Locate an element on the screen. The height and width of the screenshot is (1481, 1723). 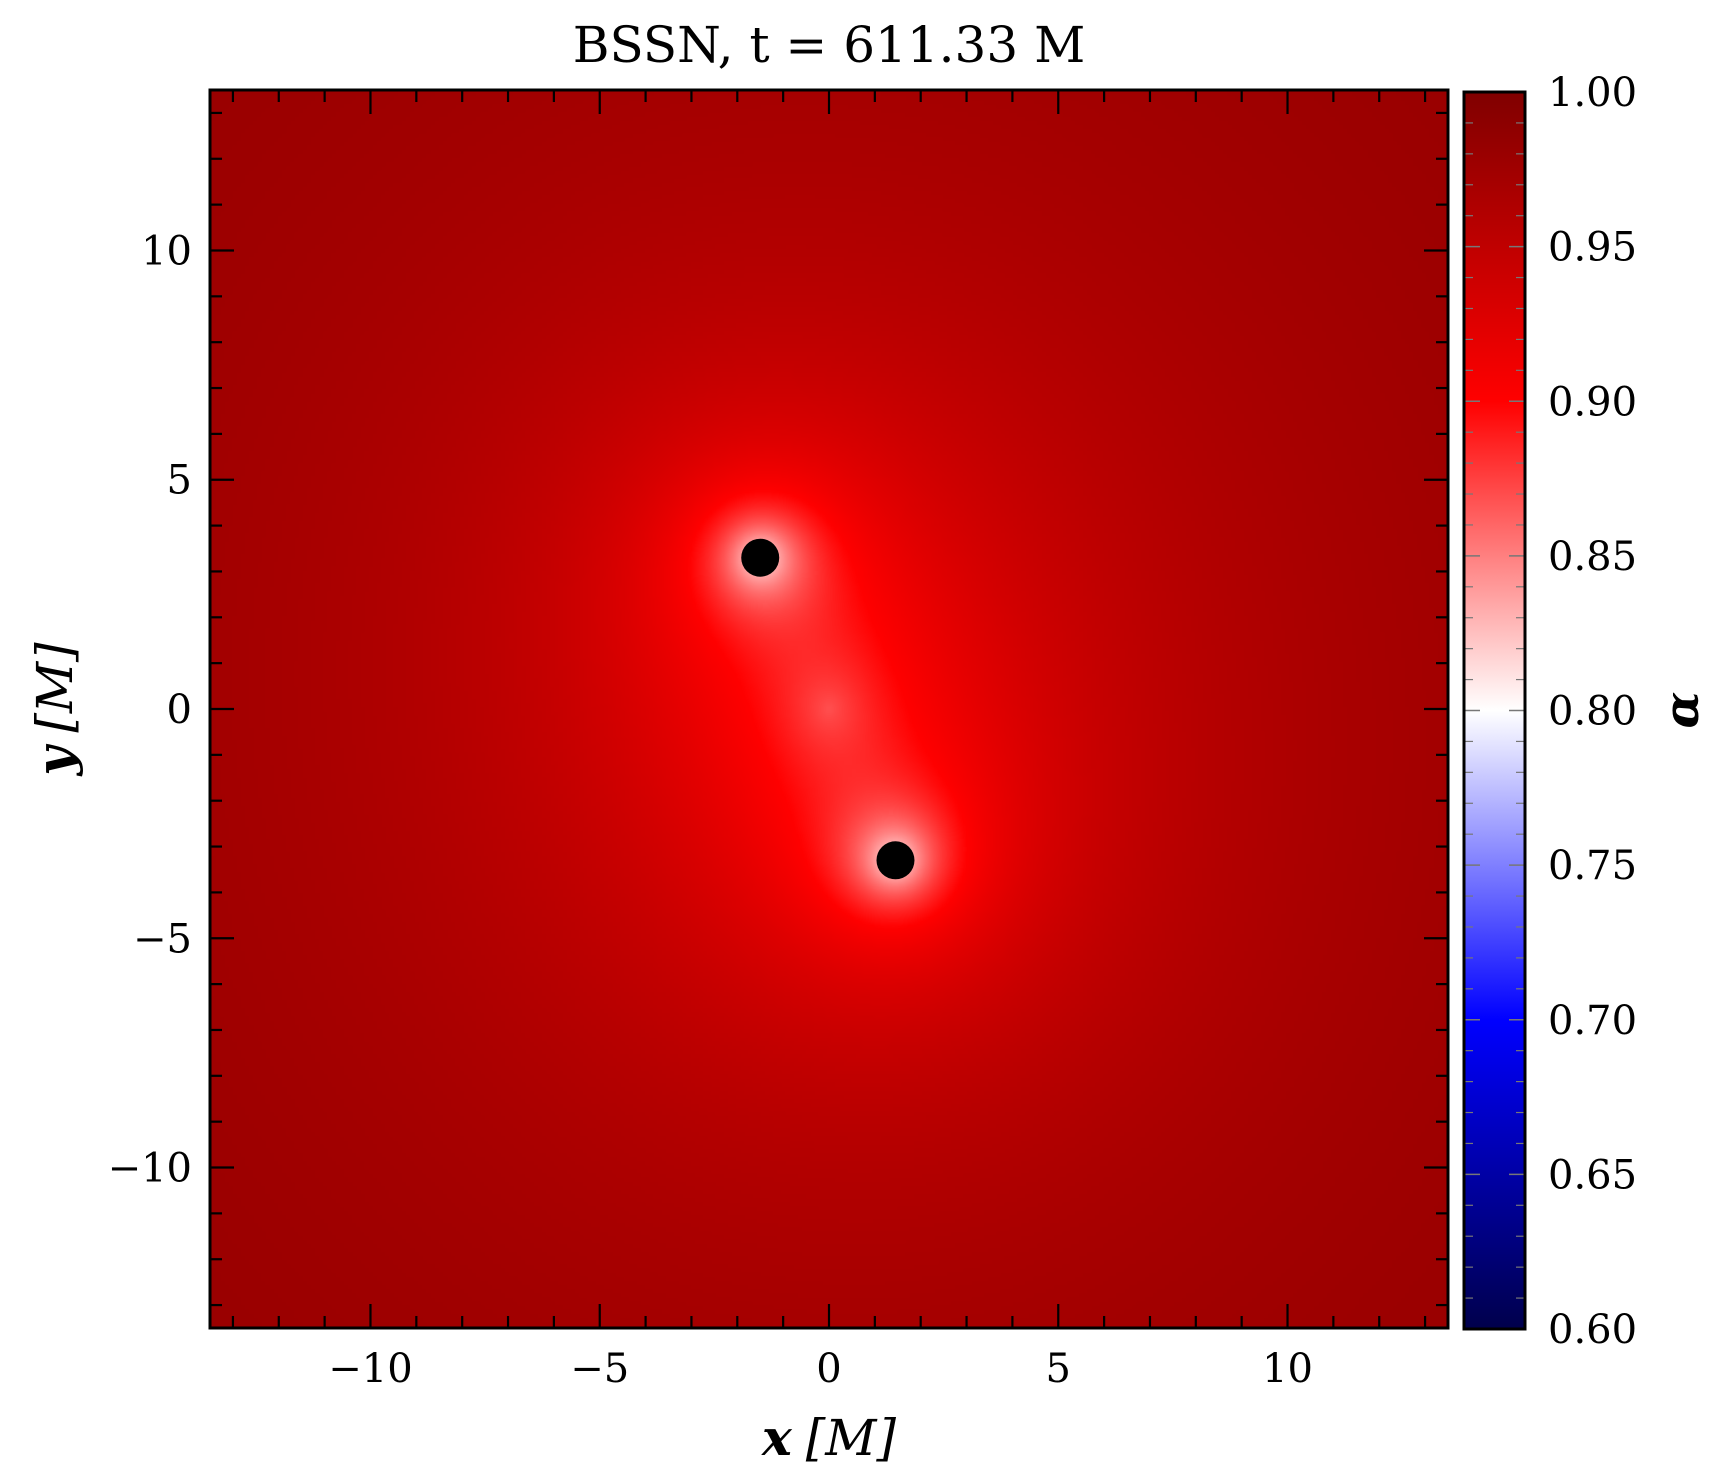
y-tick-label: 0 is located at coordinates (179, 710).